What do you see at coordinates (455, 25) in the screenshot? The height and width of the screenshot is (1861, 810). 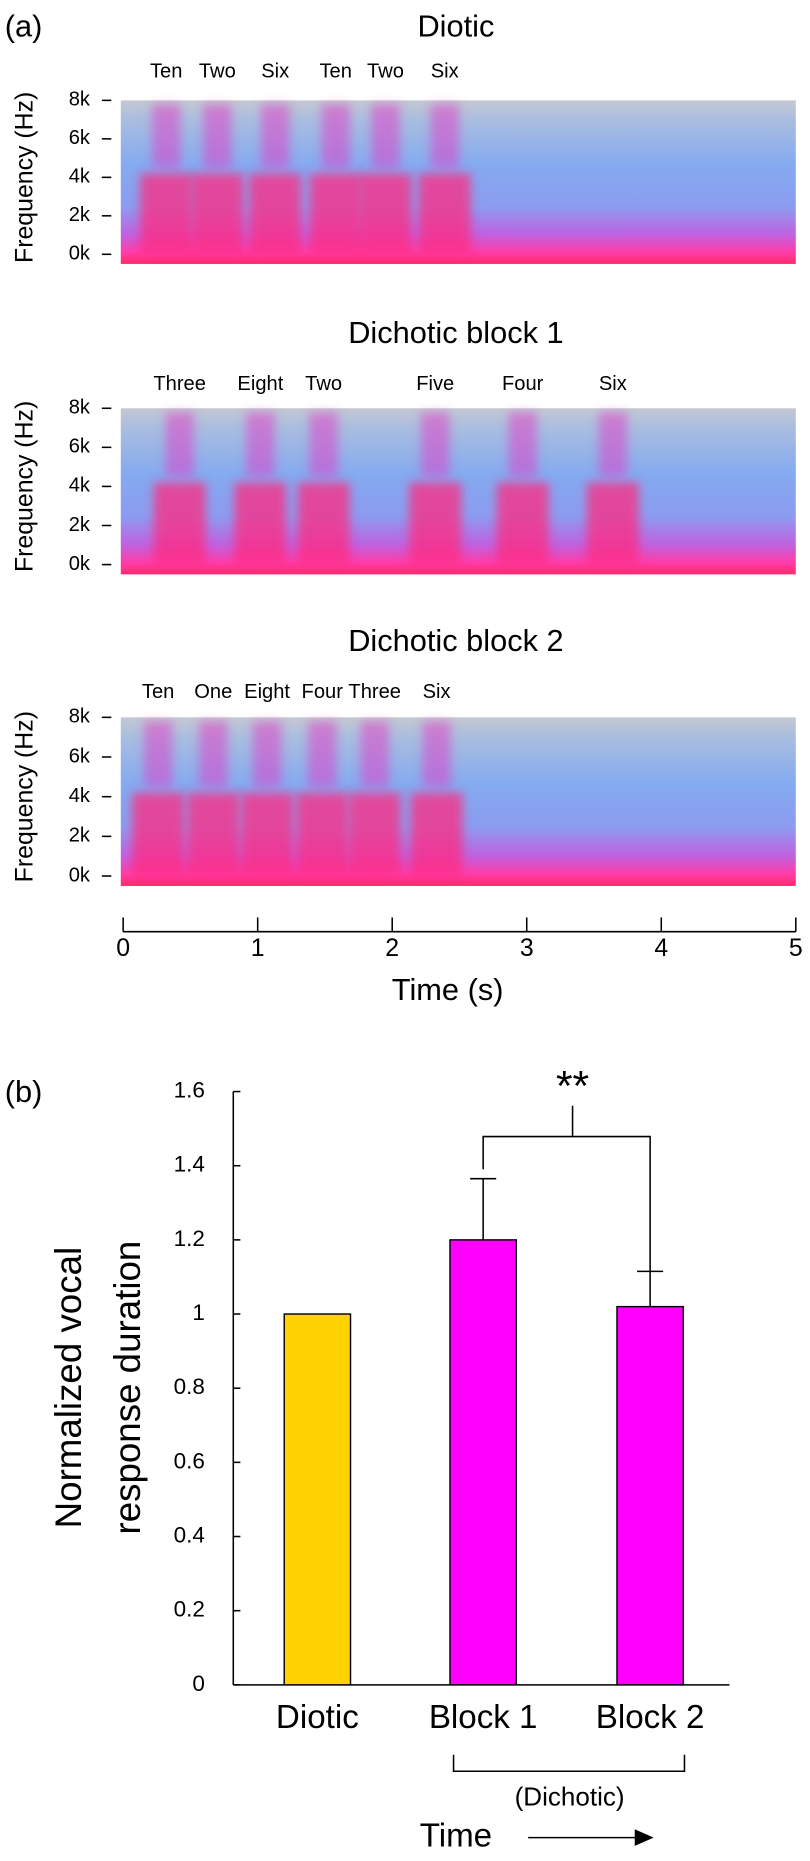 I see `spectrogram-title: Diotic` at bounding box center [455, 25].